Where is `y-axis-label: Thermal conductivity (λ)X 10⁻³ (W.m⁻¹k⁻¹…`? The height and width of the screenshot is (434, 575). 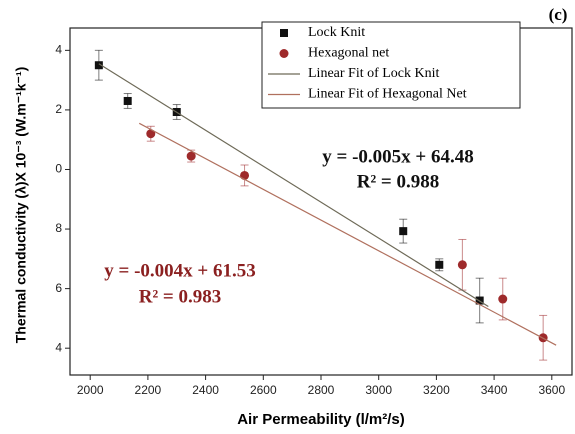 y-axis-label: Thermal conductivity (λ)X 10⁻³ (W.m⁻¹k⁻¹… is located at coordinates (21, 205).